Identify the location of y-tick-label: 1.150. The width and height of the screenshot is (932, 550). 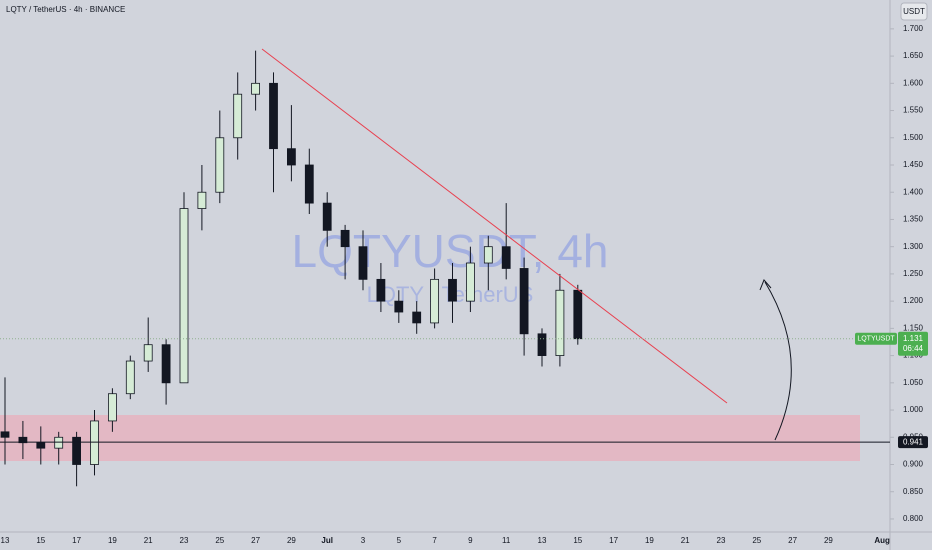
(913, 327).